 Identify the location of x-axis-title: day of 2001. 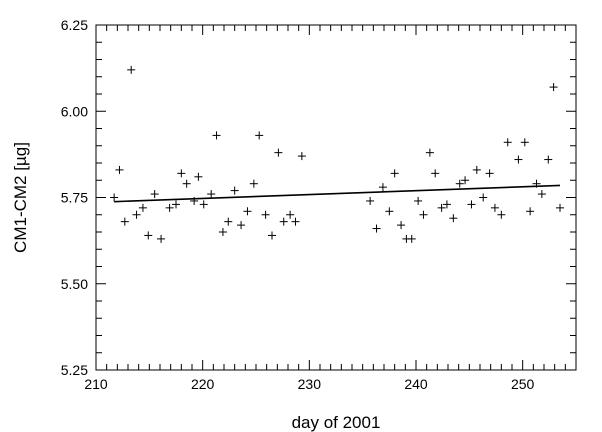
(336, 422).